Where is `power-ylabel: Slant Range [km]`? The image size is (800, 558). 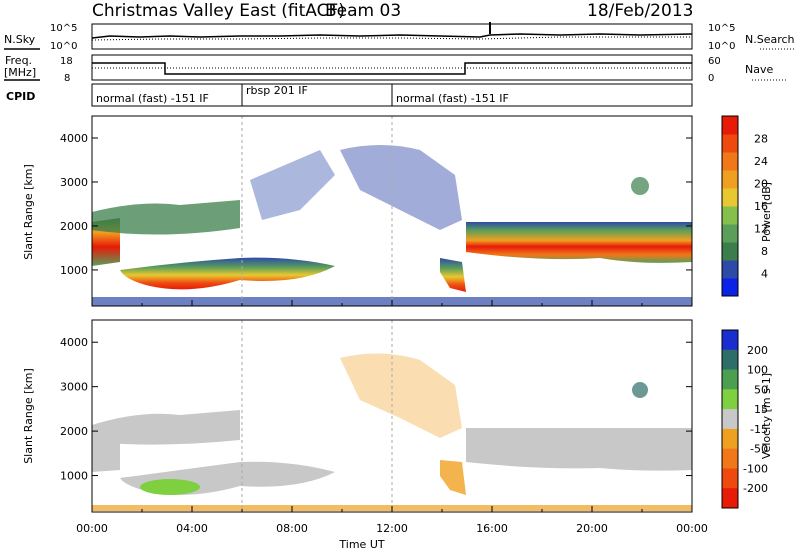
power-ylabel: Slant Range [km] is located at coordinates (28, 212).